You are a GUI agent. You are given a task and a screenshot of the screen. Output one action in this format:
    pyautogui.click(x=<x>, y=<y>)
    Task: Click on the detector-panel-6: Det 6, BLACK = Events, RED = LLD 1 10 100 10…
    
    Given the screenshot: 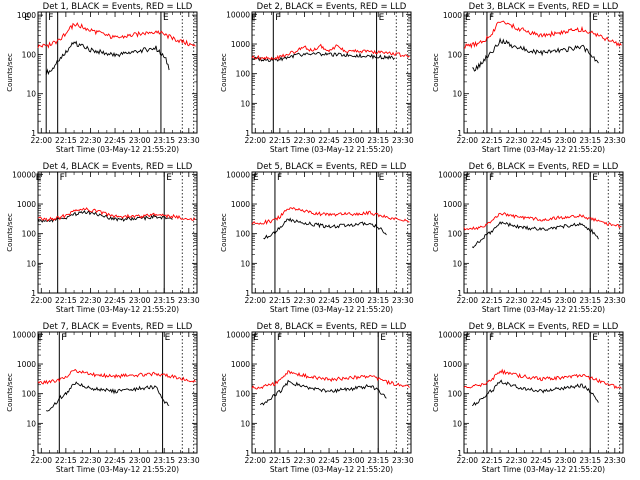 What is the action you would take?
    pyautogui.click(x=529, y=238)
    